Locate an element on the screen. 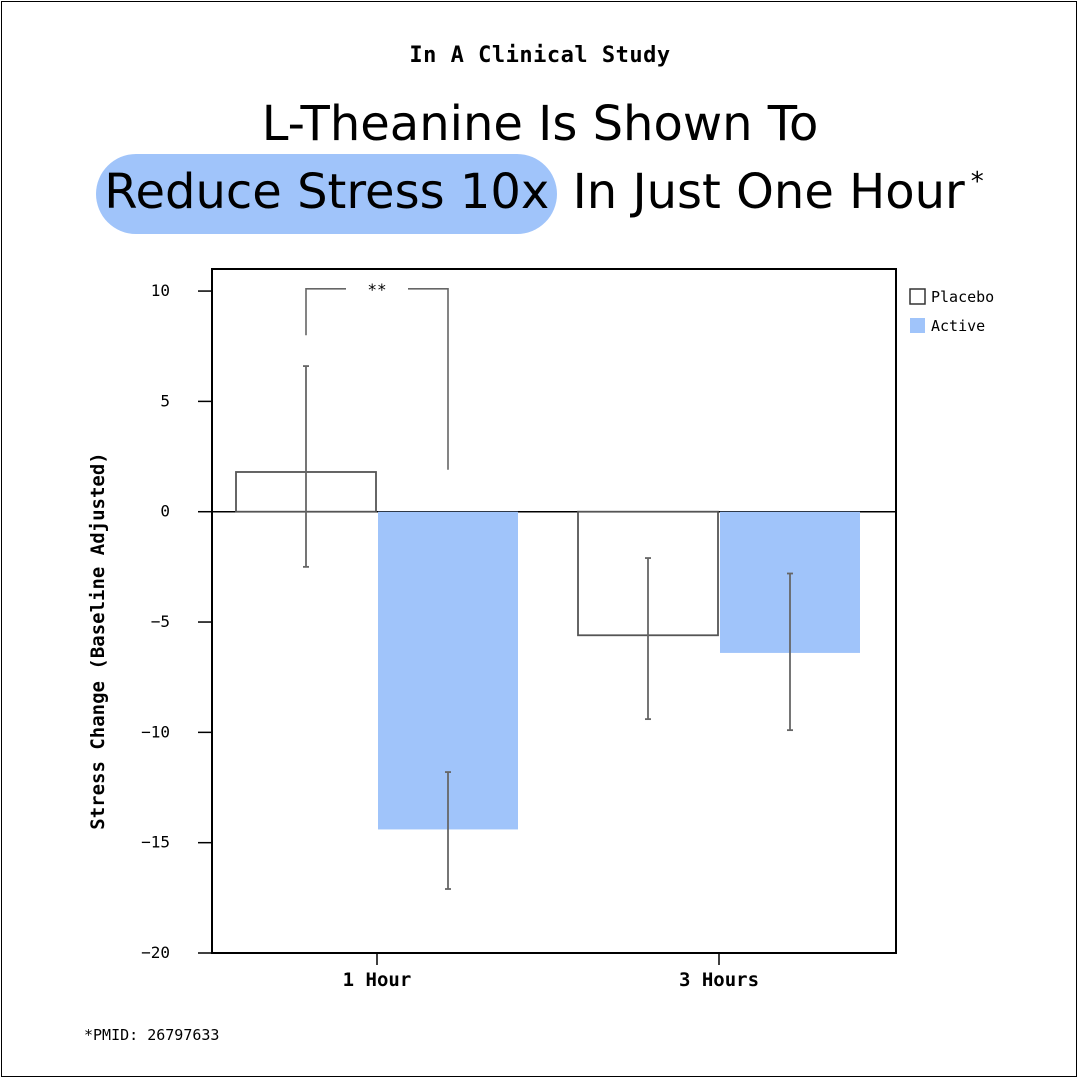 Image resolution: width=1080 pixels, height=1080 pixels. legend-swatch-active is located at coordinates (917, 325).